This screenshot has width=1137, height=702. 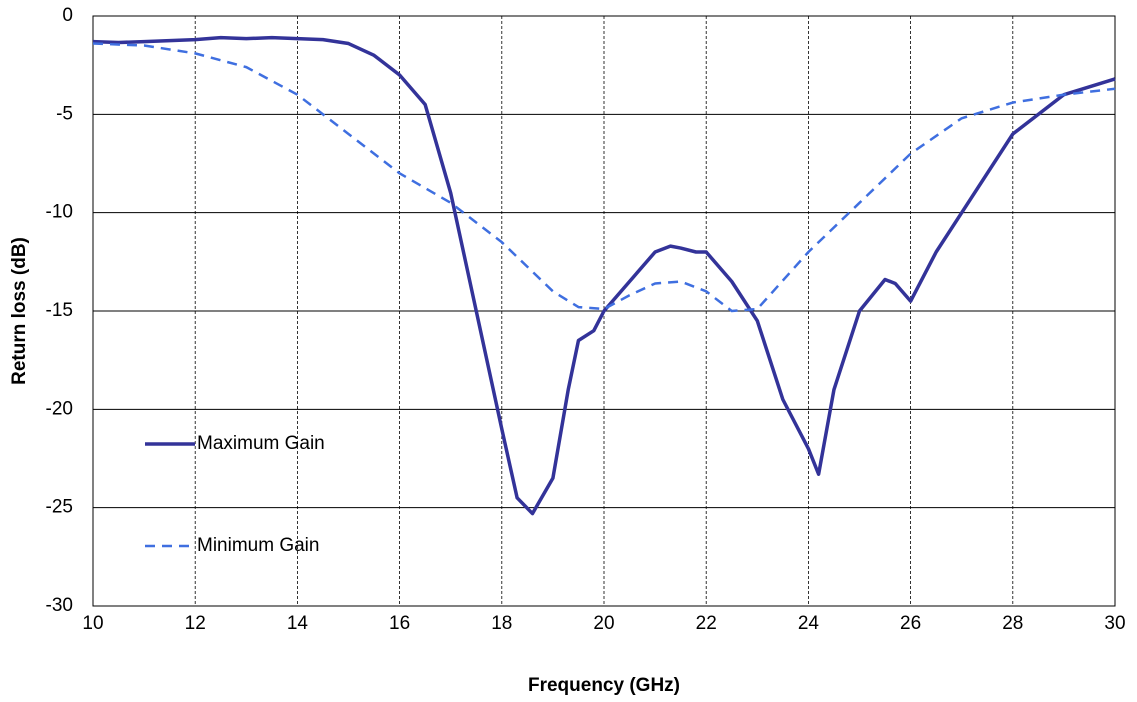 What do you see at coordinates (604, 685) in the screenshot?
I see `x-axis-title: Frequency (GHz)` at bounding box center [604, 685].